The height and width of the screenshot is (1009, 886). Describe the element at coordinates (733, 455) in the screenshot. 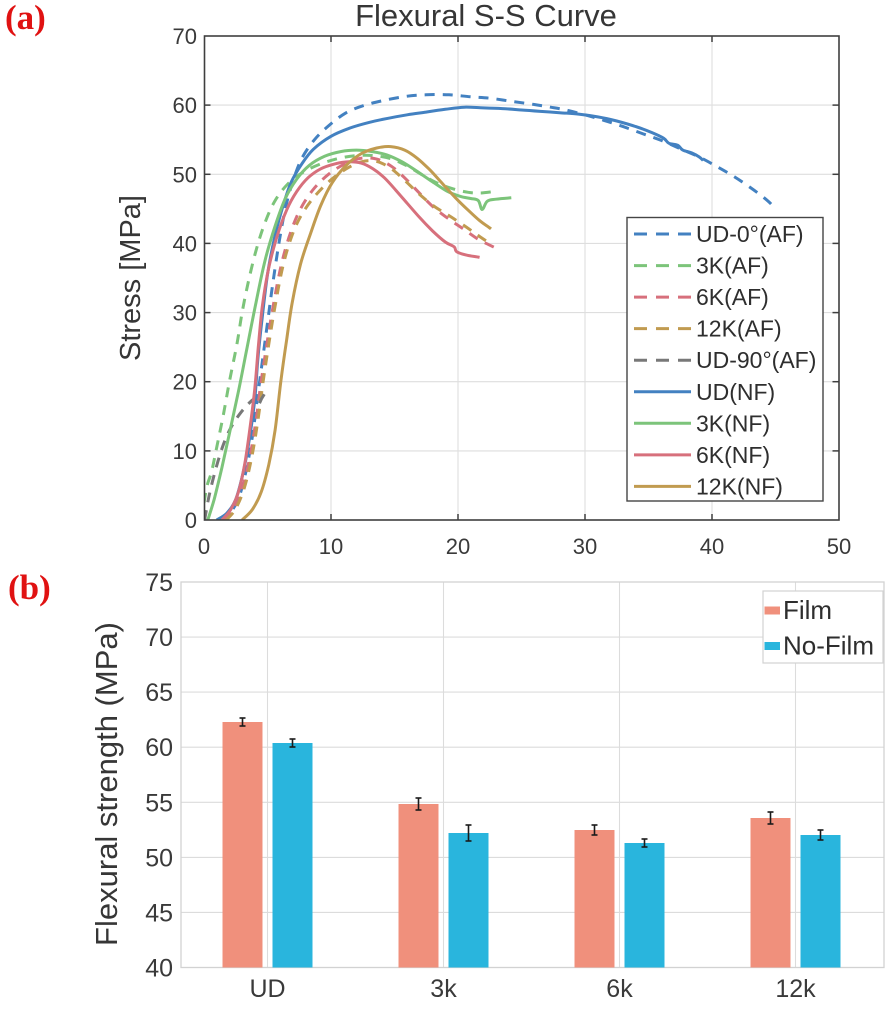

I see `svg-text: 6K(NF)` at that location.